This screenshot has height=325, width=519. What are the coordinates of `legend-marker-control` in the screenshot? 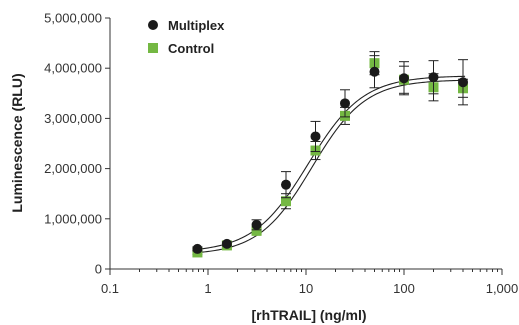 It's located at (153, 48).